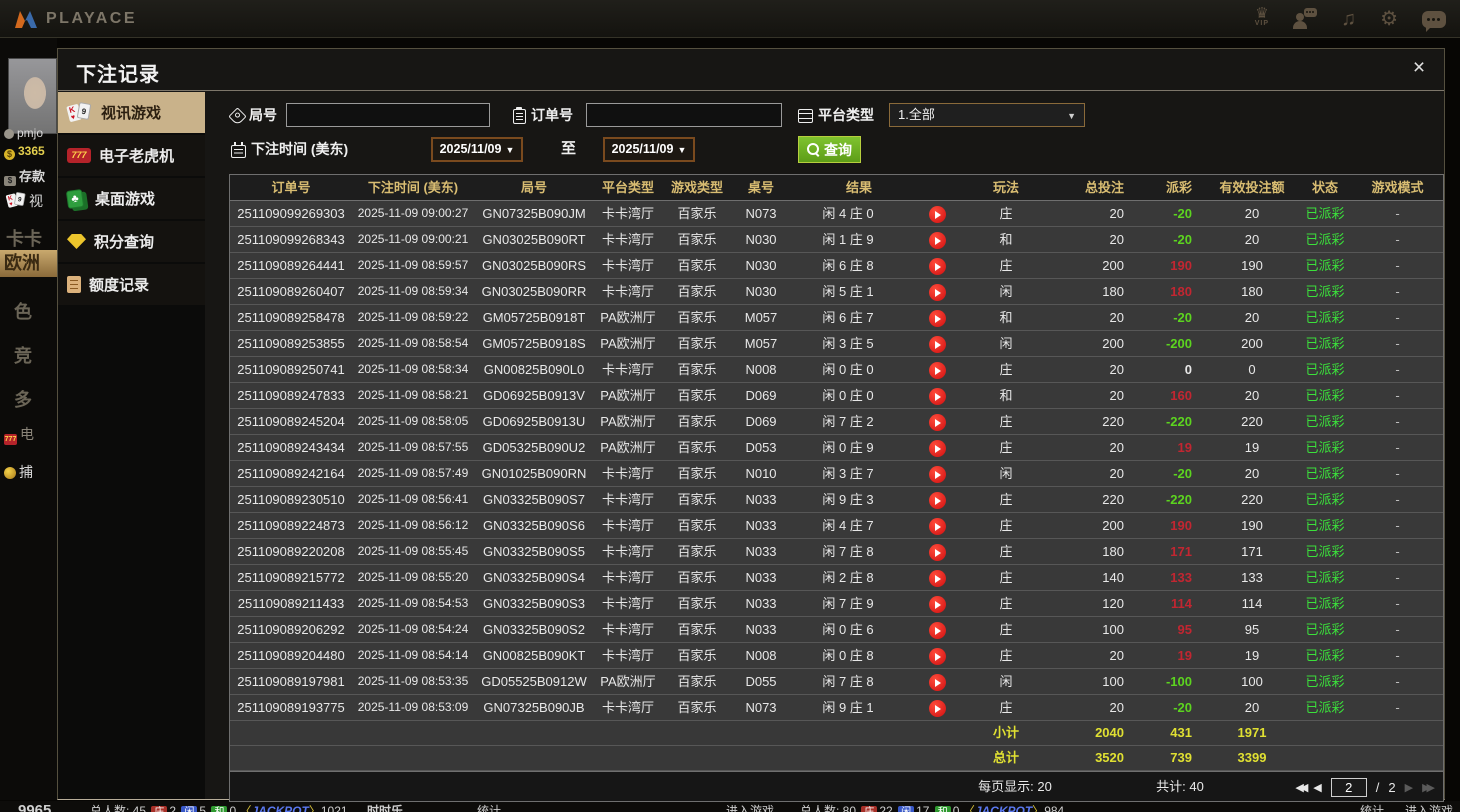 This screenshot has height=812, width=1460. Describe the element at coordinates (1109, 732) in the screenshot. I see `subtotal-total-bet: 2040` at that location.